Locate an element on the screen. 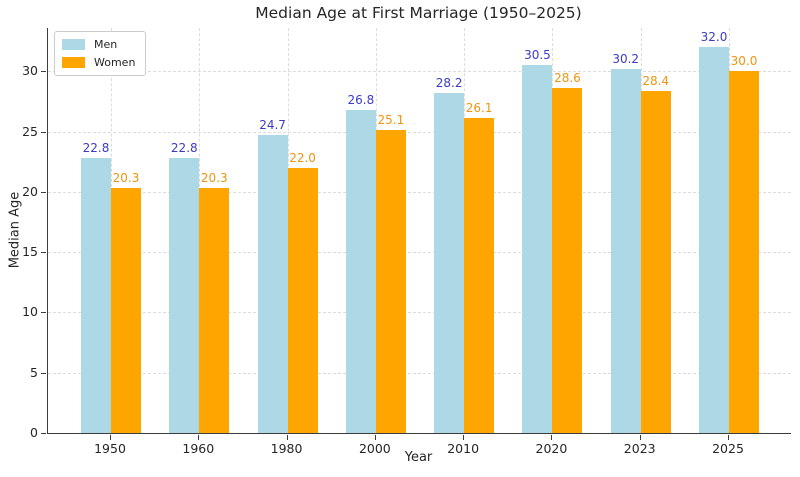  bar-men-1960 is located at coordinates (184, 295).